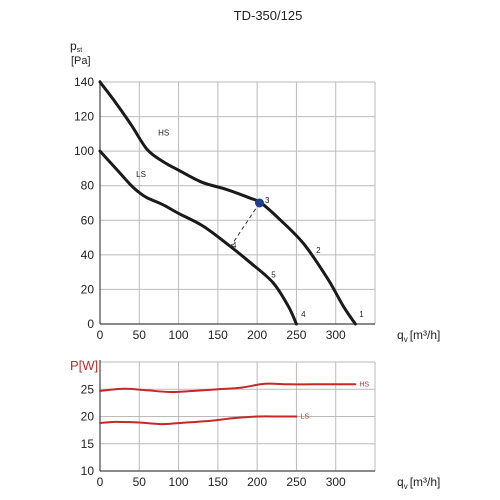 The width and height of the screenshot is (500, 500). Describe the element at coordinates (163, 133) in the screenshot. I see `point-label: HS` at that location.